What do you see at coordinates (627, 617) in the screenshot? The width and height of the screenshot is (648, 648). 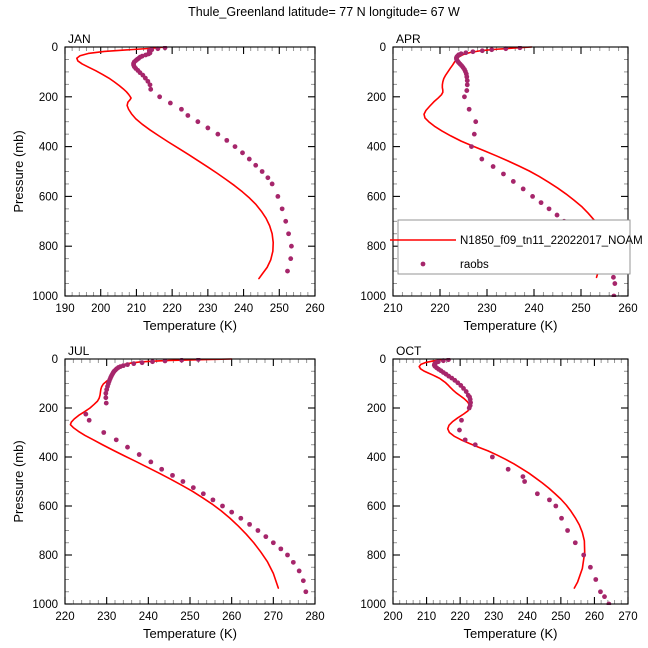 I see `x-tick-label: 270` at bounding box center [627, 617].